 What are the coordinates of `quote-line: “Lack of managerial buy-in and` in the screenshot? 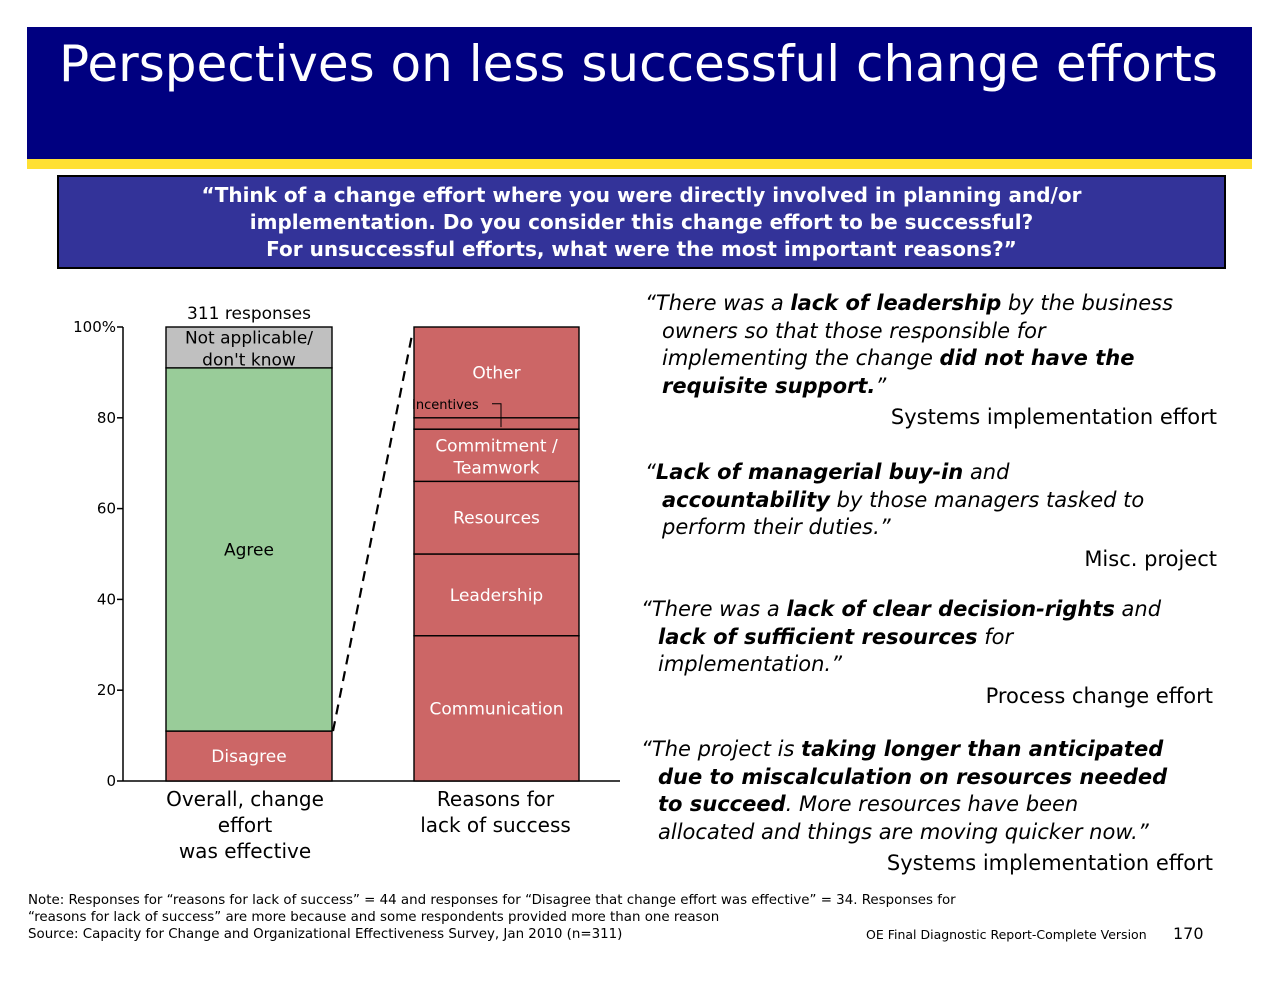 It's located at (894, 473).